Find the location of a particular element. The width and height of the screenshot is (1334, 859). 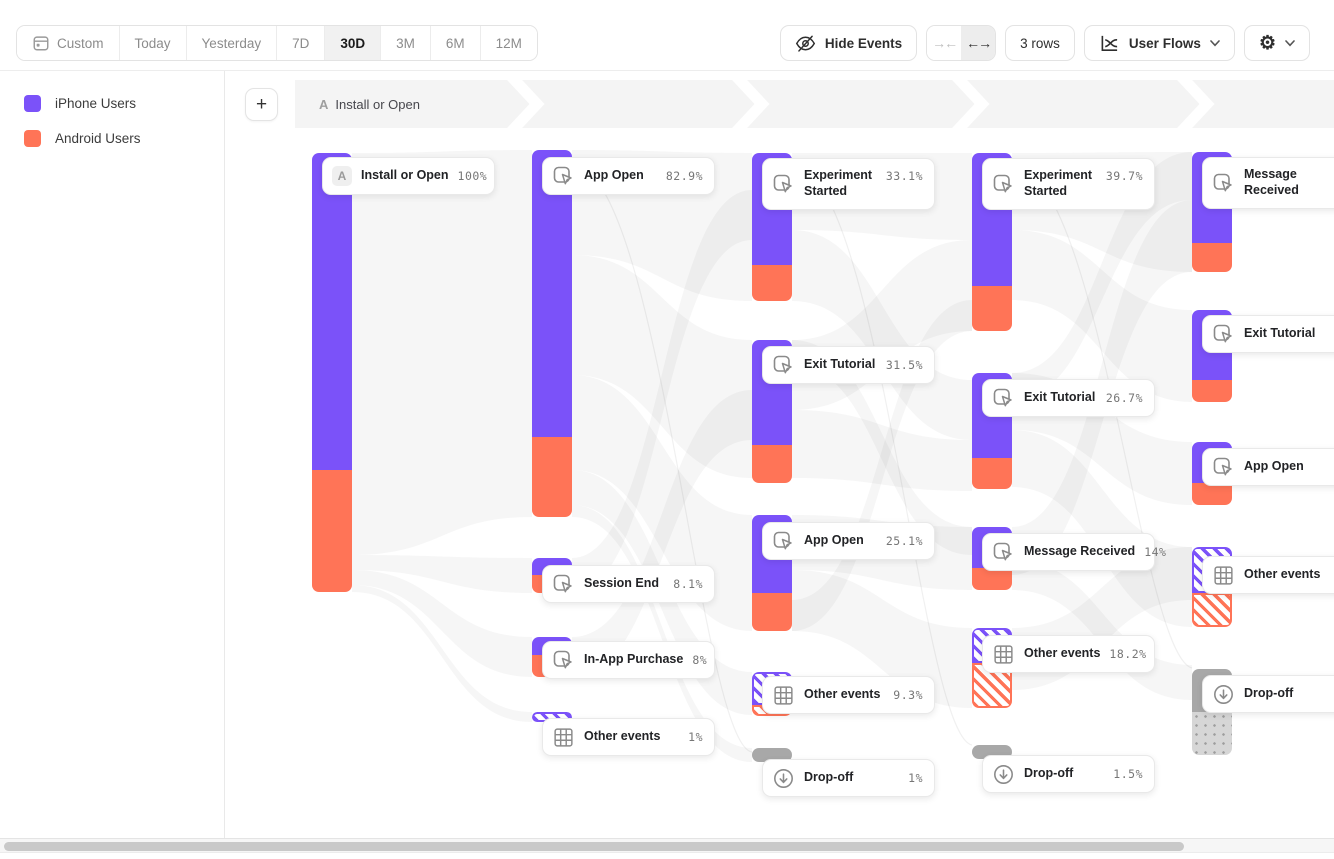

flow-node-experiment-started: Experiment Started 39.7% is located at coordinates (1068, 184).